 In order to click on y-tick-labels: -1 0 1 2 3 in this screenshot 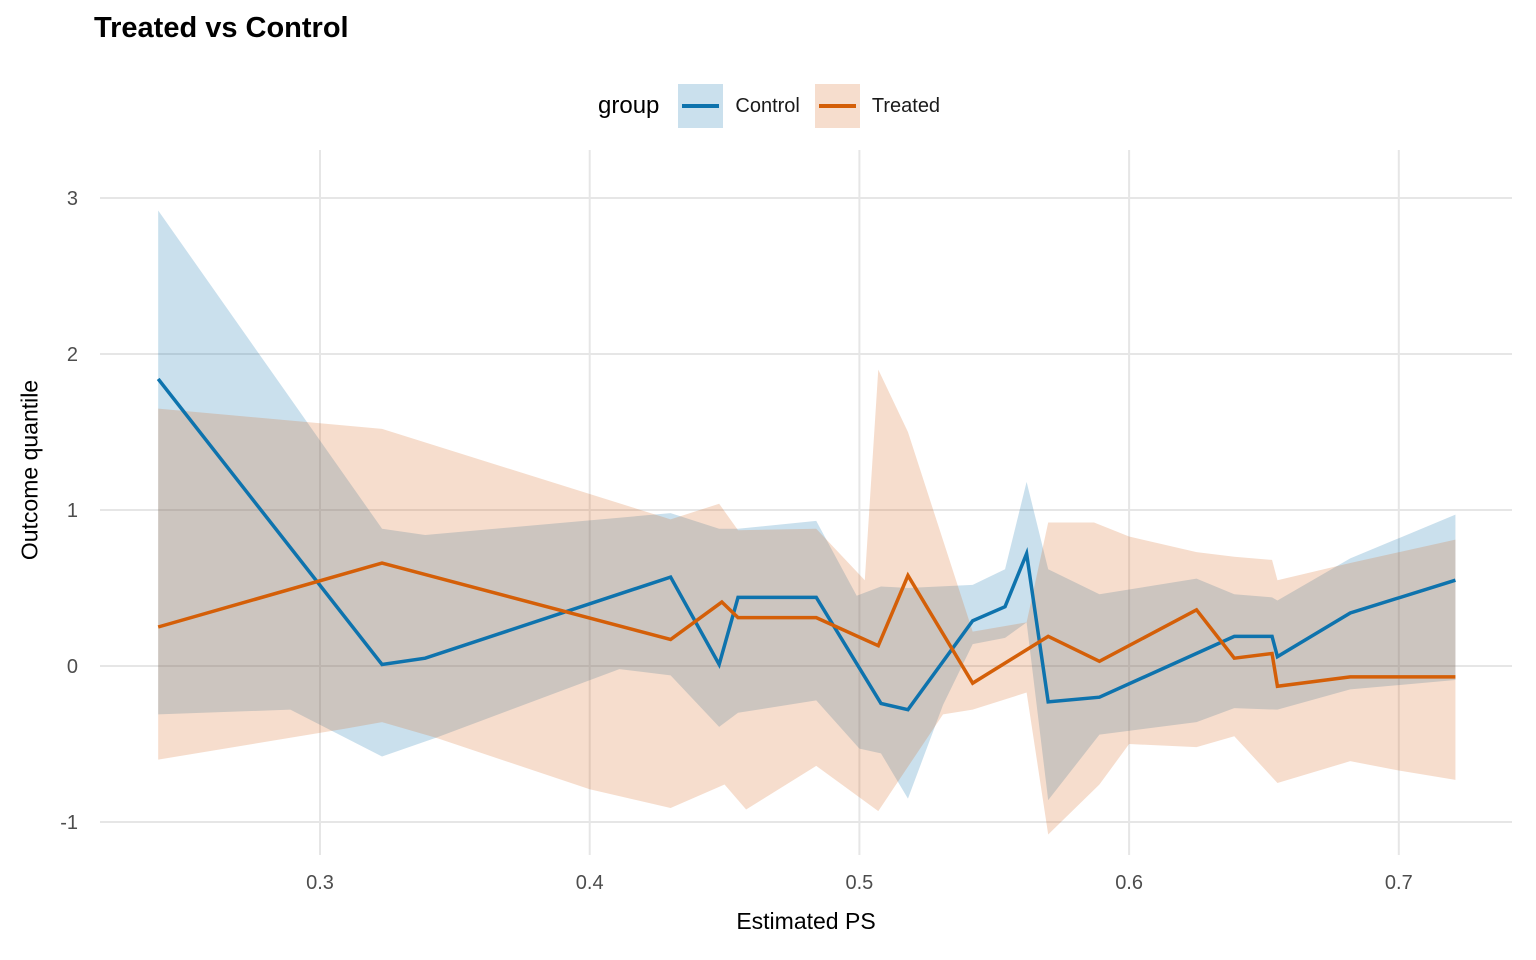, I will do `click(69, 511)`.